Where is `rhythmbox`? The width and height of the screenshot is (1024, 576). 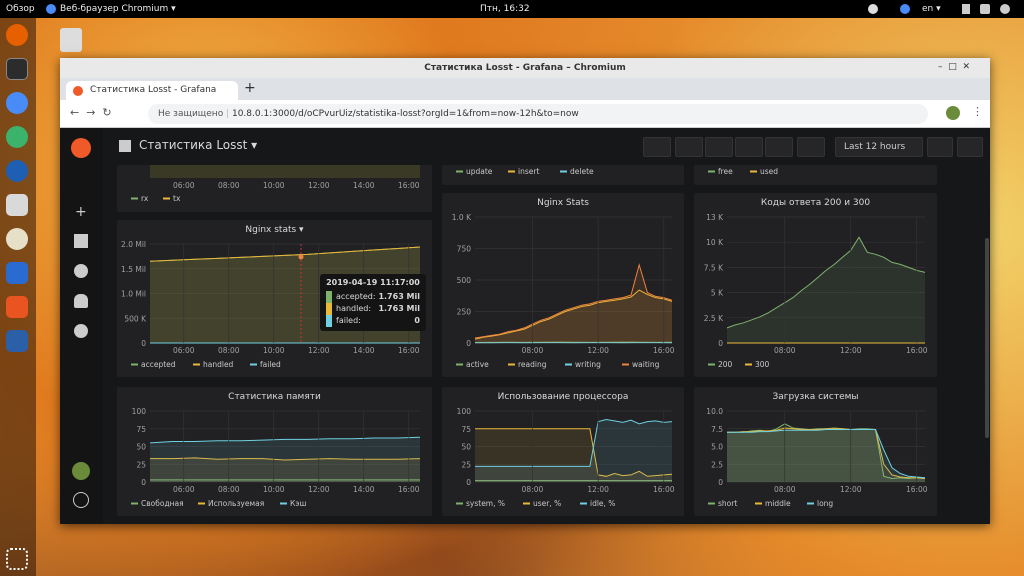 rhythmbox is located at coordinates (17, 239).